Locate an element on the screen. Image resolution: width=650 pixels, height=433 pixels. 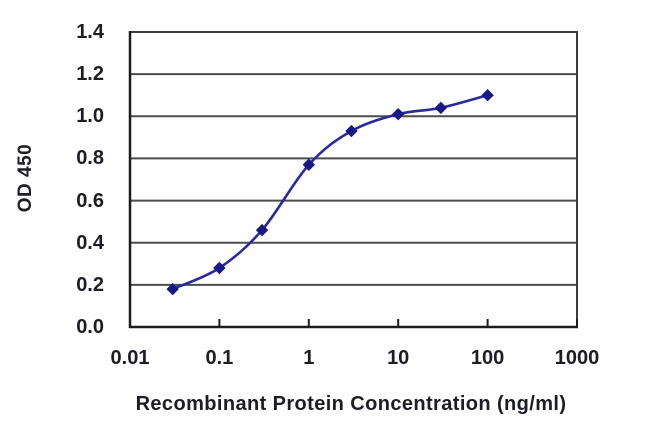
x-tick-label: 0.1 is located at coordinates (219, 358).